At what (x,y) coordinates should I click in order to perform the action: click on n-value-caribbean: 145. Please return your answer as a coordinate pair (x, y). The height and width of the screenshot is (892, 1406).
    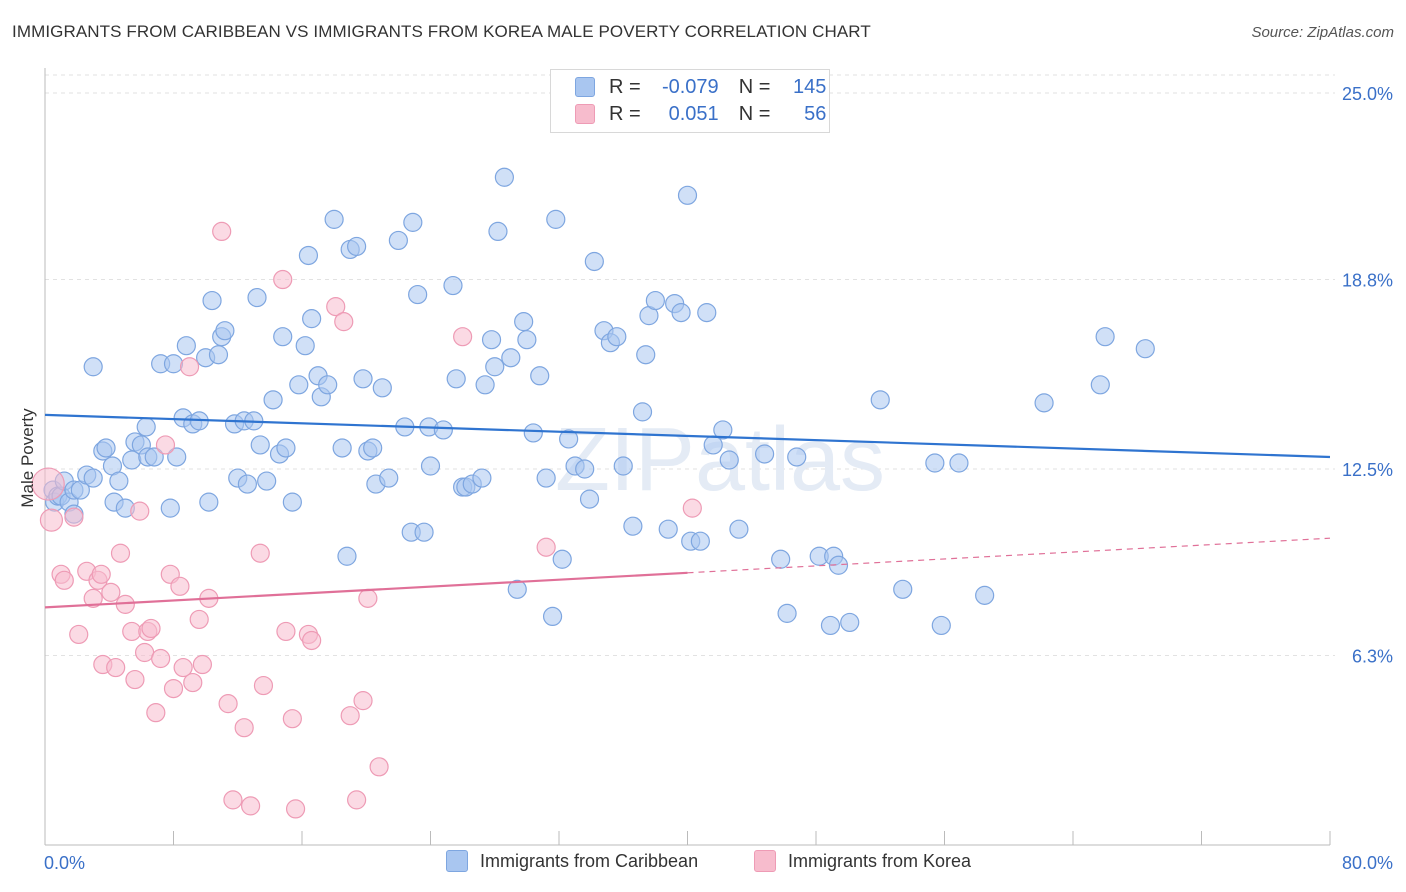
    Looking at the image, I should click on (810, 86).